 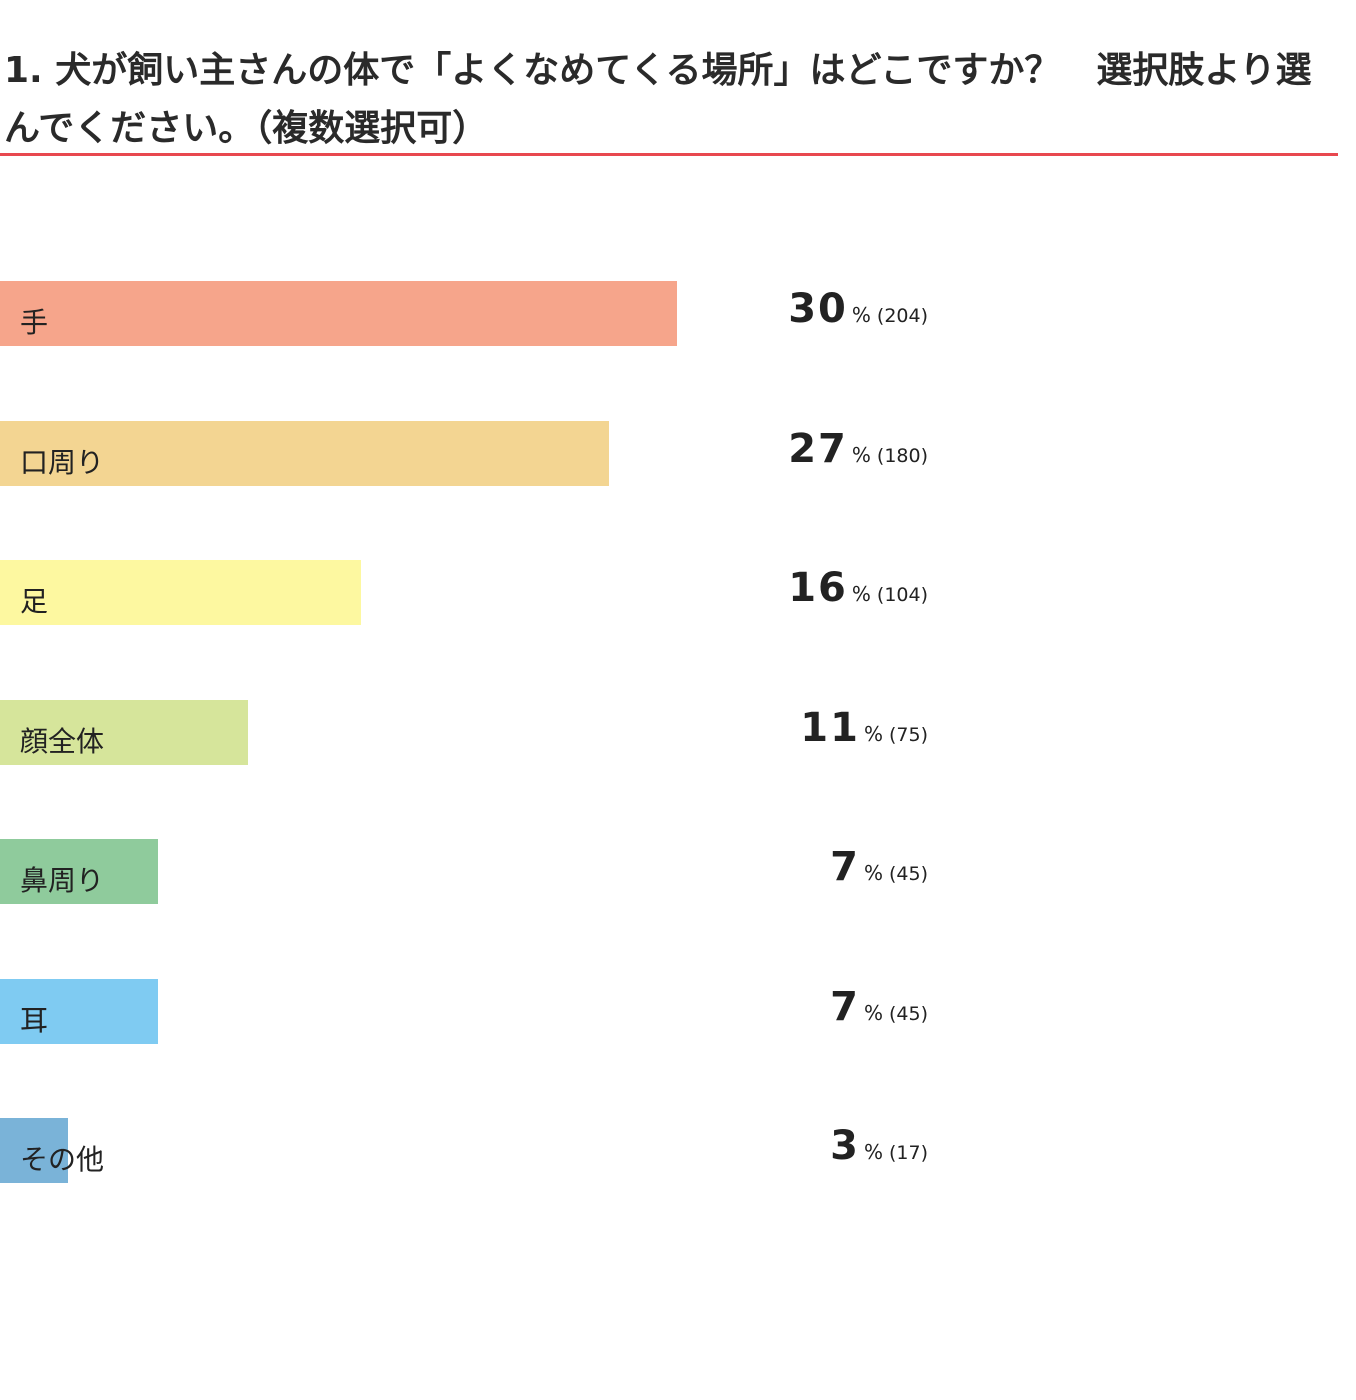 I want to click on title-divider, so click(x=669, y=154).